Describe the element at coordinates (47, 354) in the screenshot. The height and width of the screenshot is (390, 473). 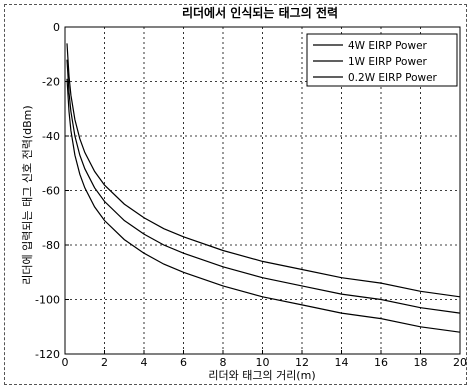
I see `y-tick-label: -120` at that location.